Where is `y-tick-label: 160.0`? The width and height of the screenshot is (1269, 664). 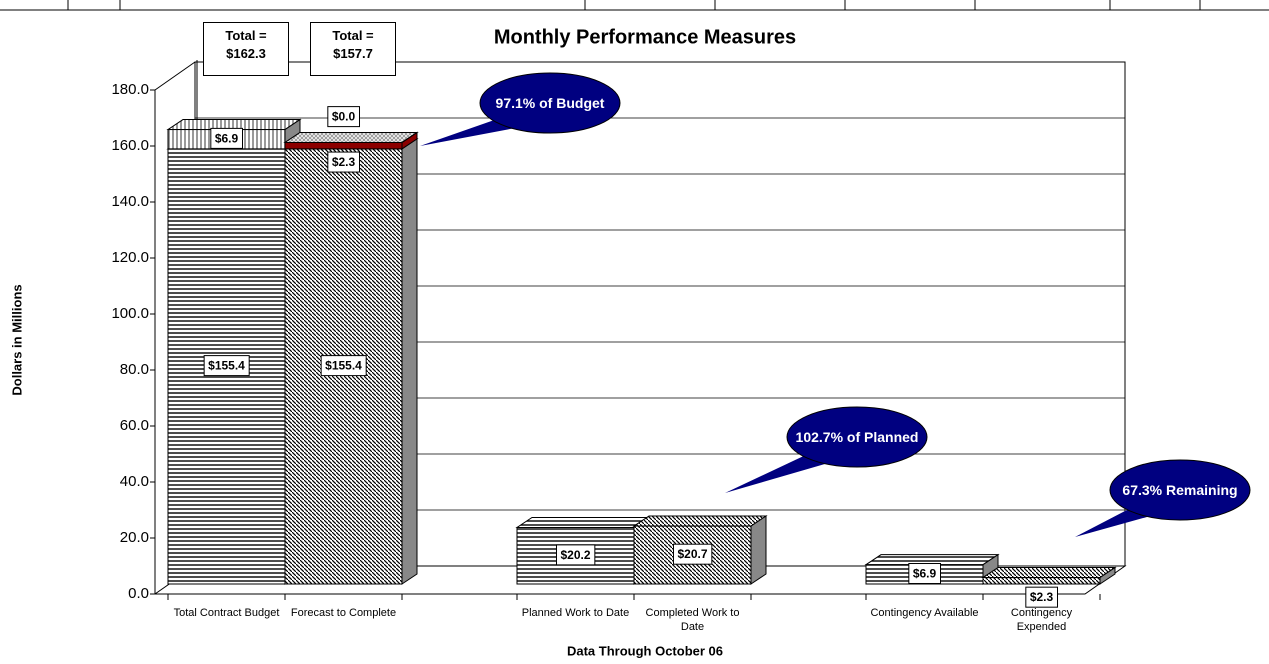
y-tick-label: 160.0 is located at coordinates (130, 145).